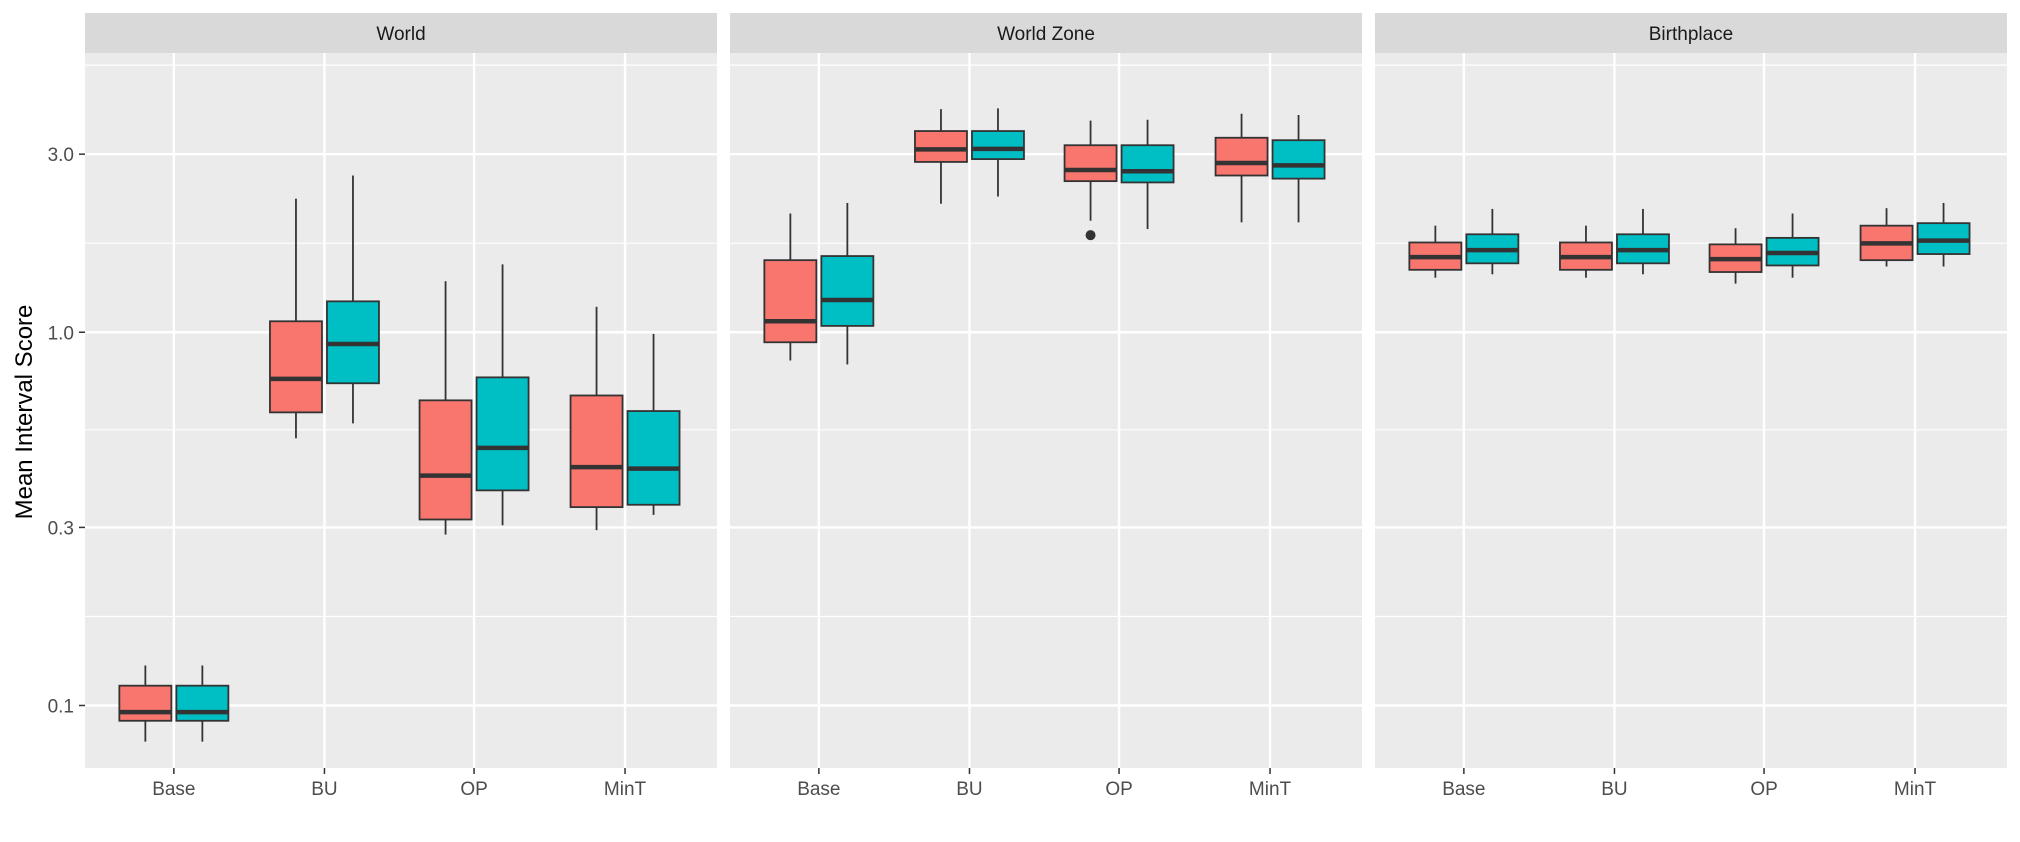 This screenshot has height=842, width=2020. Describe the element at coordinates (61, 155) in the screenshot. I see `y-tick-label: 3.0` at that location.